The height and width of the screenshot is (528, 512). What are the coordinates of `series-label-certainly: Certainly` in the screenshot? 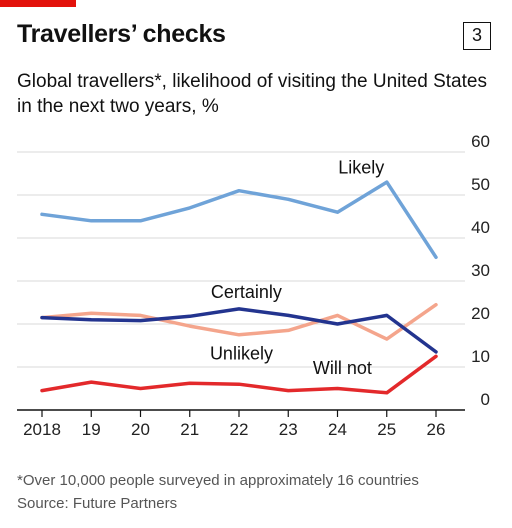 It's located at (246, 292).